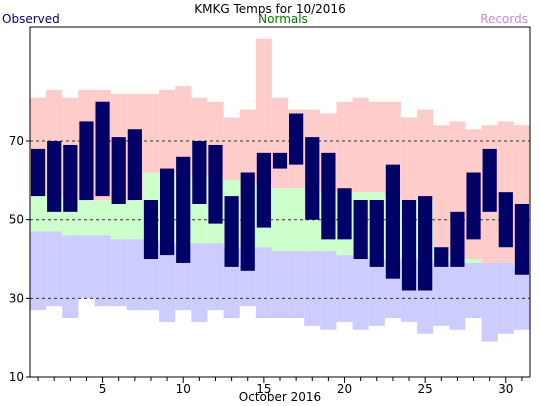  What do you see at coordinates (504, 19) in the screenshot?
I see `legend-records: Records` at bounding box center [504, 19].